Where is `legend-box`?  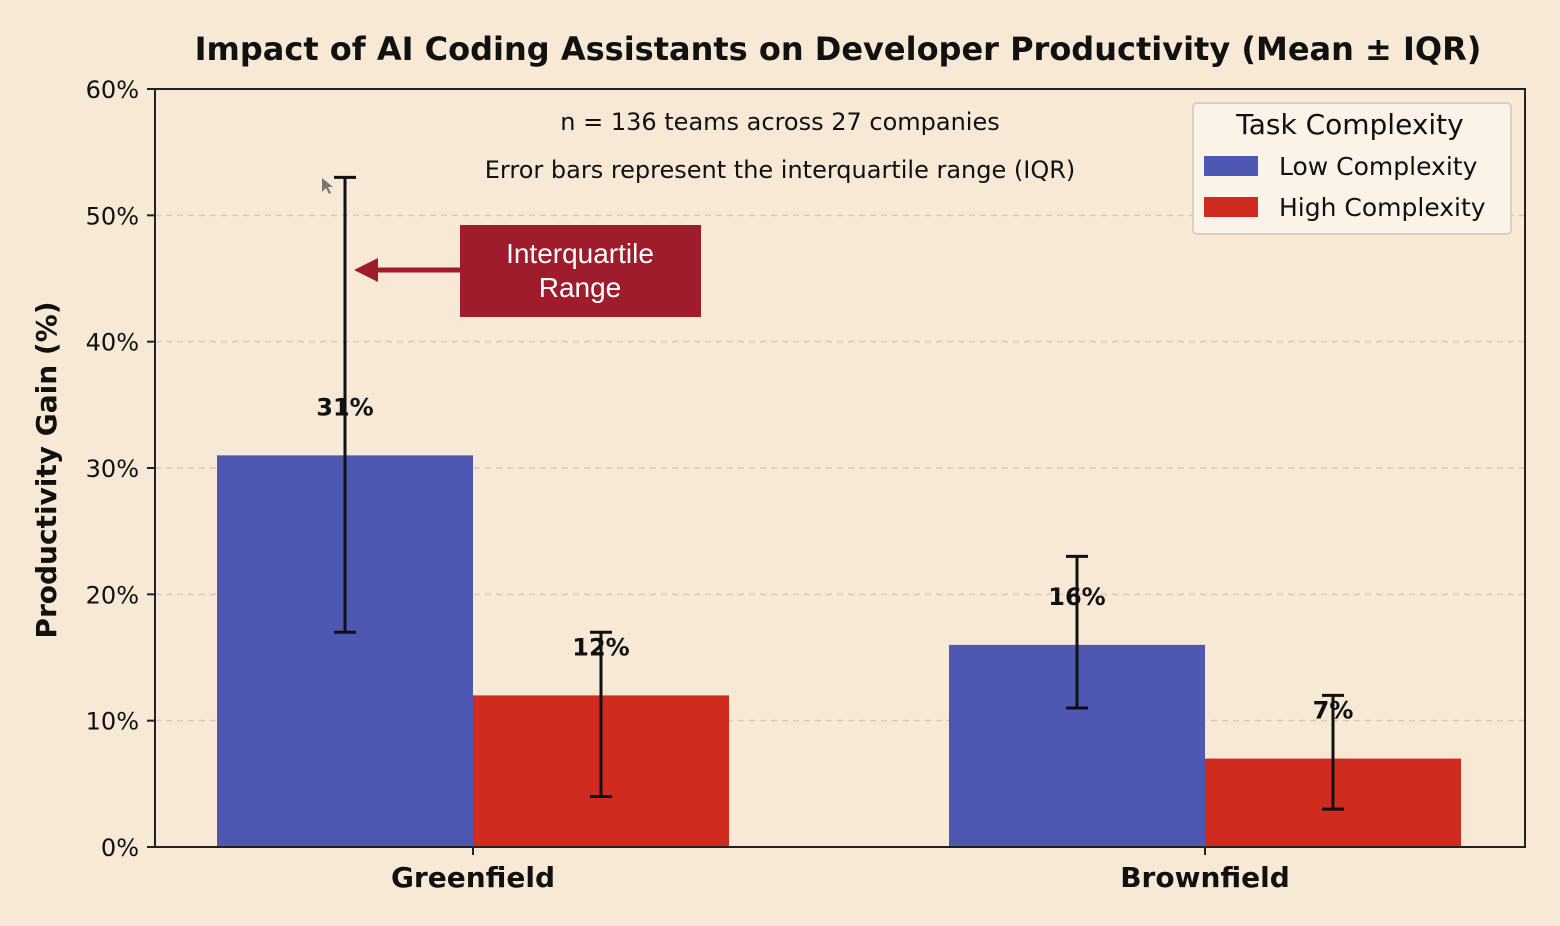 legend-box is located at coordinates (1352, 168).